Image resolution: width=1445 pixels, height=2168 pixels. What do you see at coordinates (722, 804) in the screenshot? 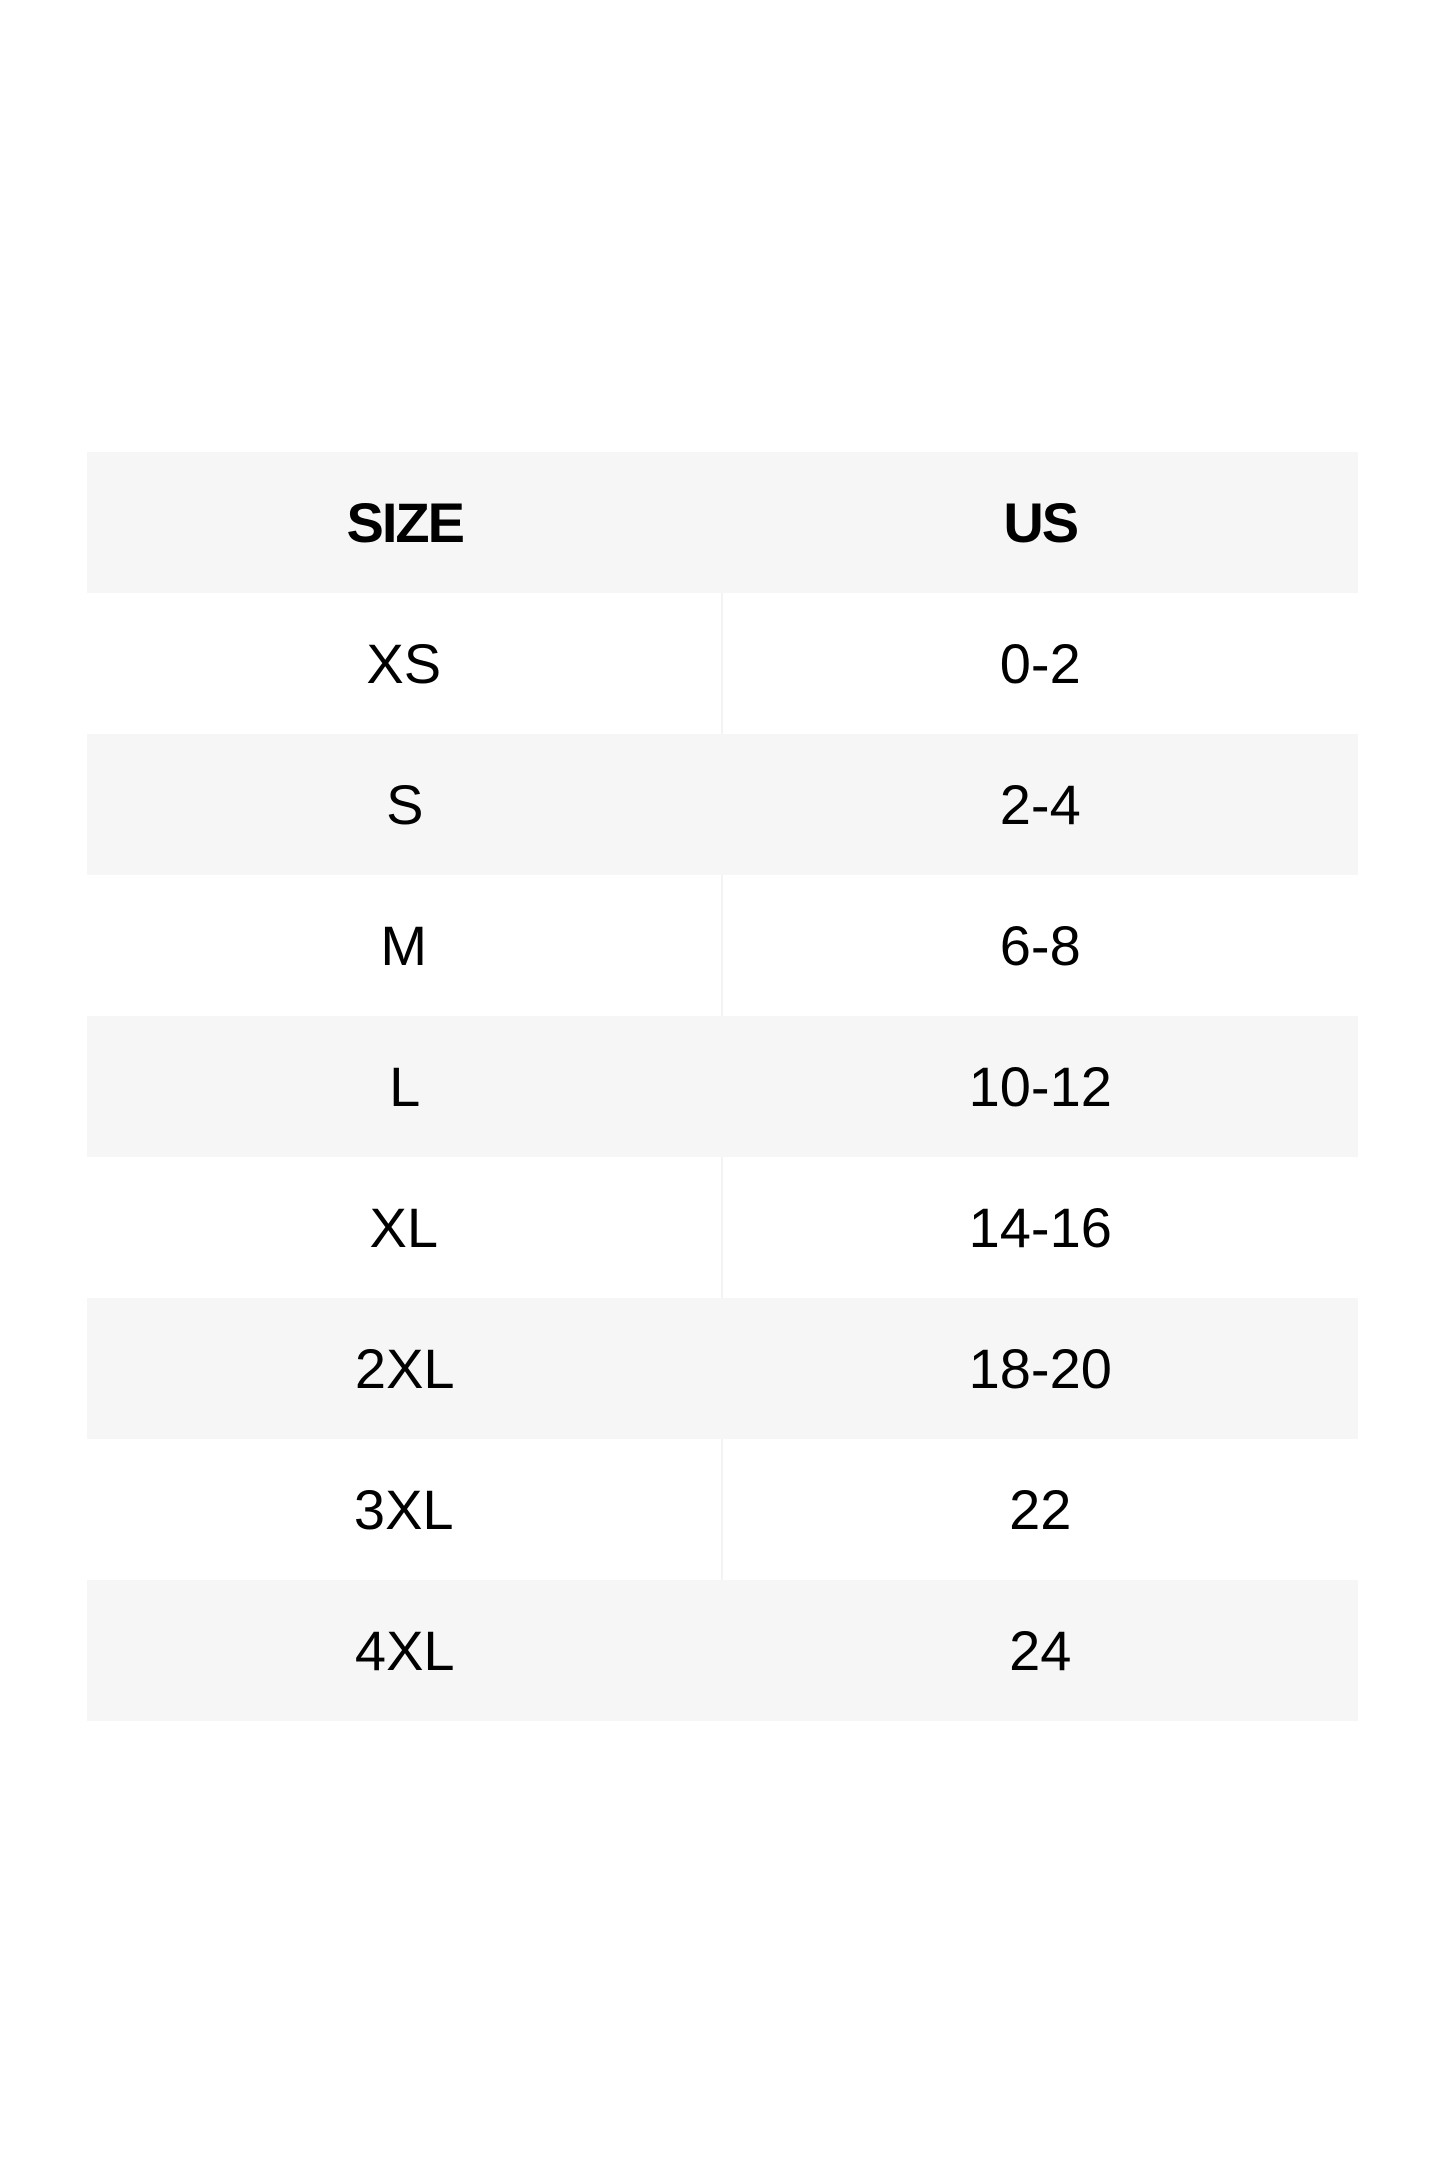
I see `table-row: S 2-4` at bounding box center [722, 804].